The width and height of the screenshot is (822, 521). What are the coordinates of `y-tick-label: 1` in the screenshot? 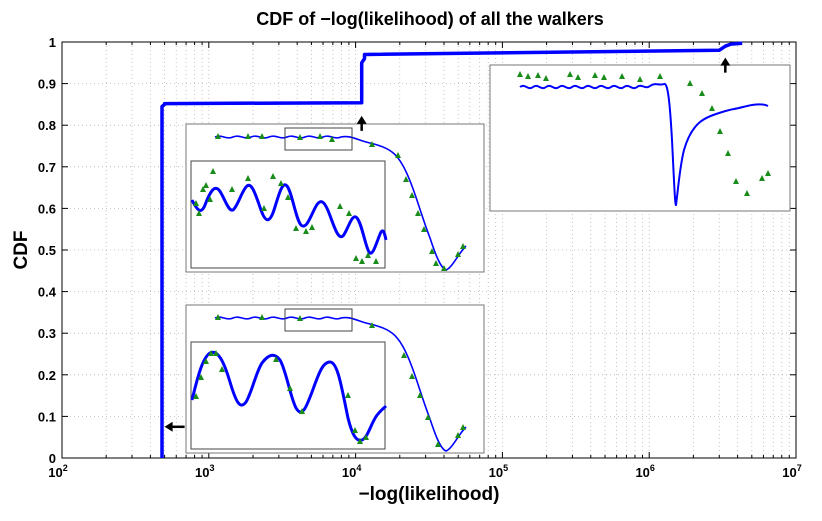 It's located at (52, 42).